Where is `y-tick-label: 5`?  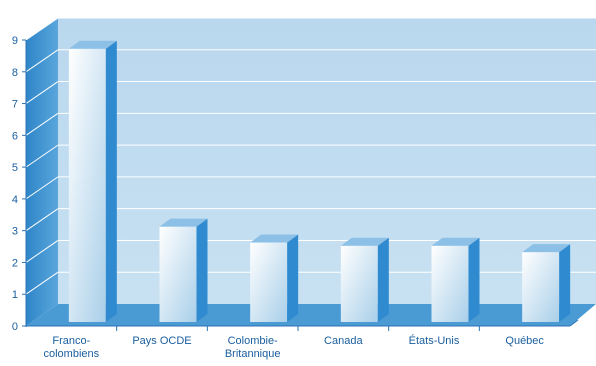
y-tick-label: 5 is located at coordinates (15, 168).